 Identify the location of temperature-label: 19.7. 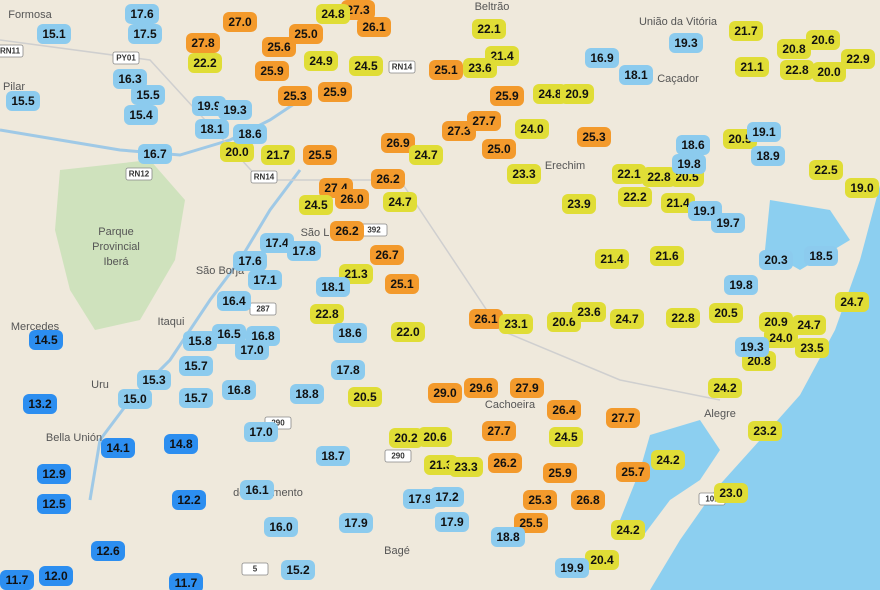
(728, 223).